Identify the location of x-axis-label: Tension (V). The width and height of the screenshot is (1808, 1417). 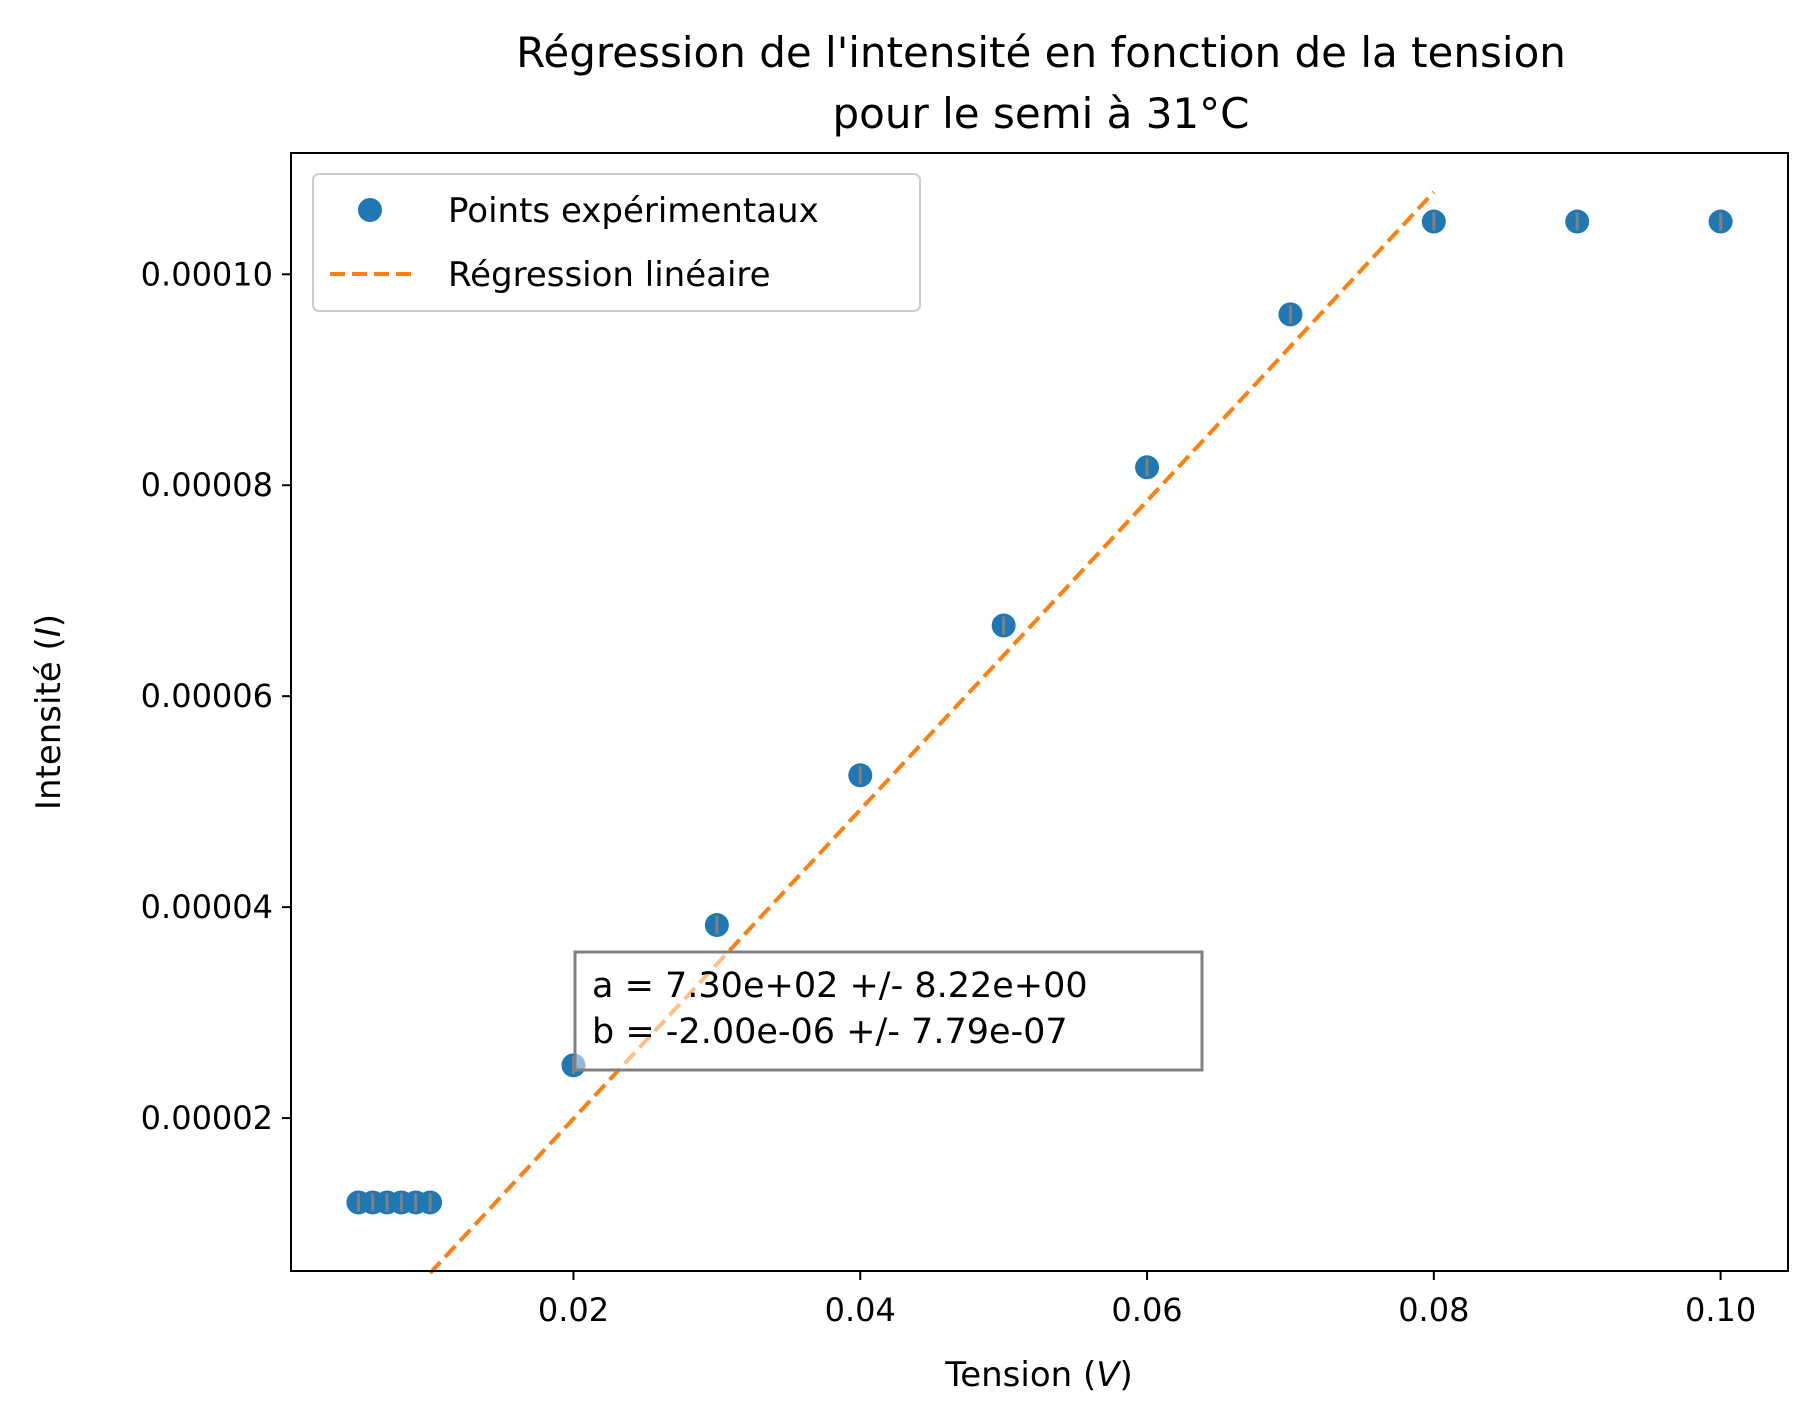
(1038, 1375).